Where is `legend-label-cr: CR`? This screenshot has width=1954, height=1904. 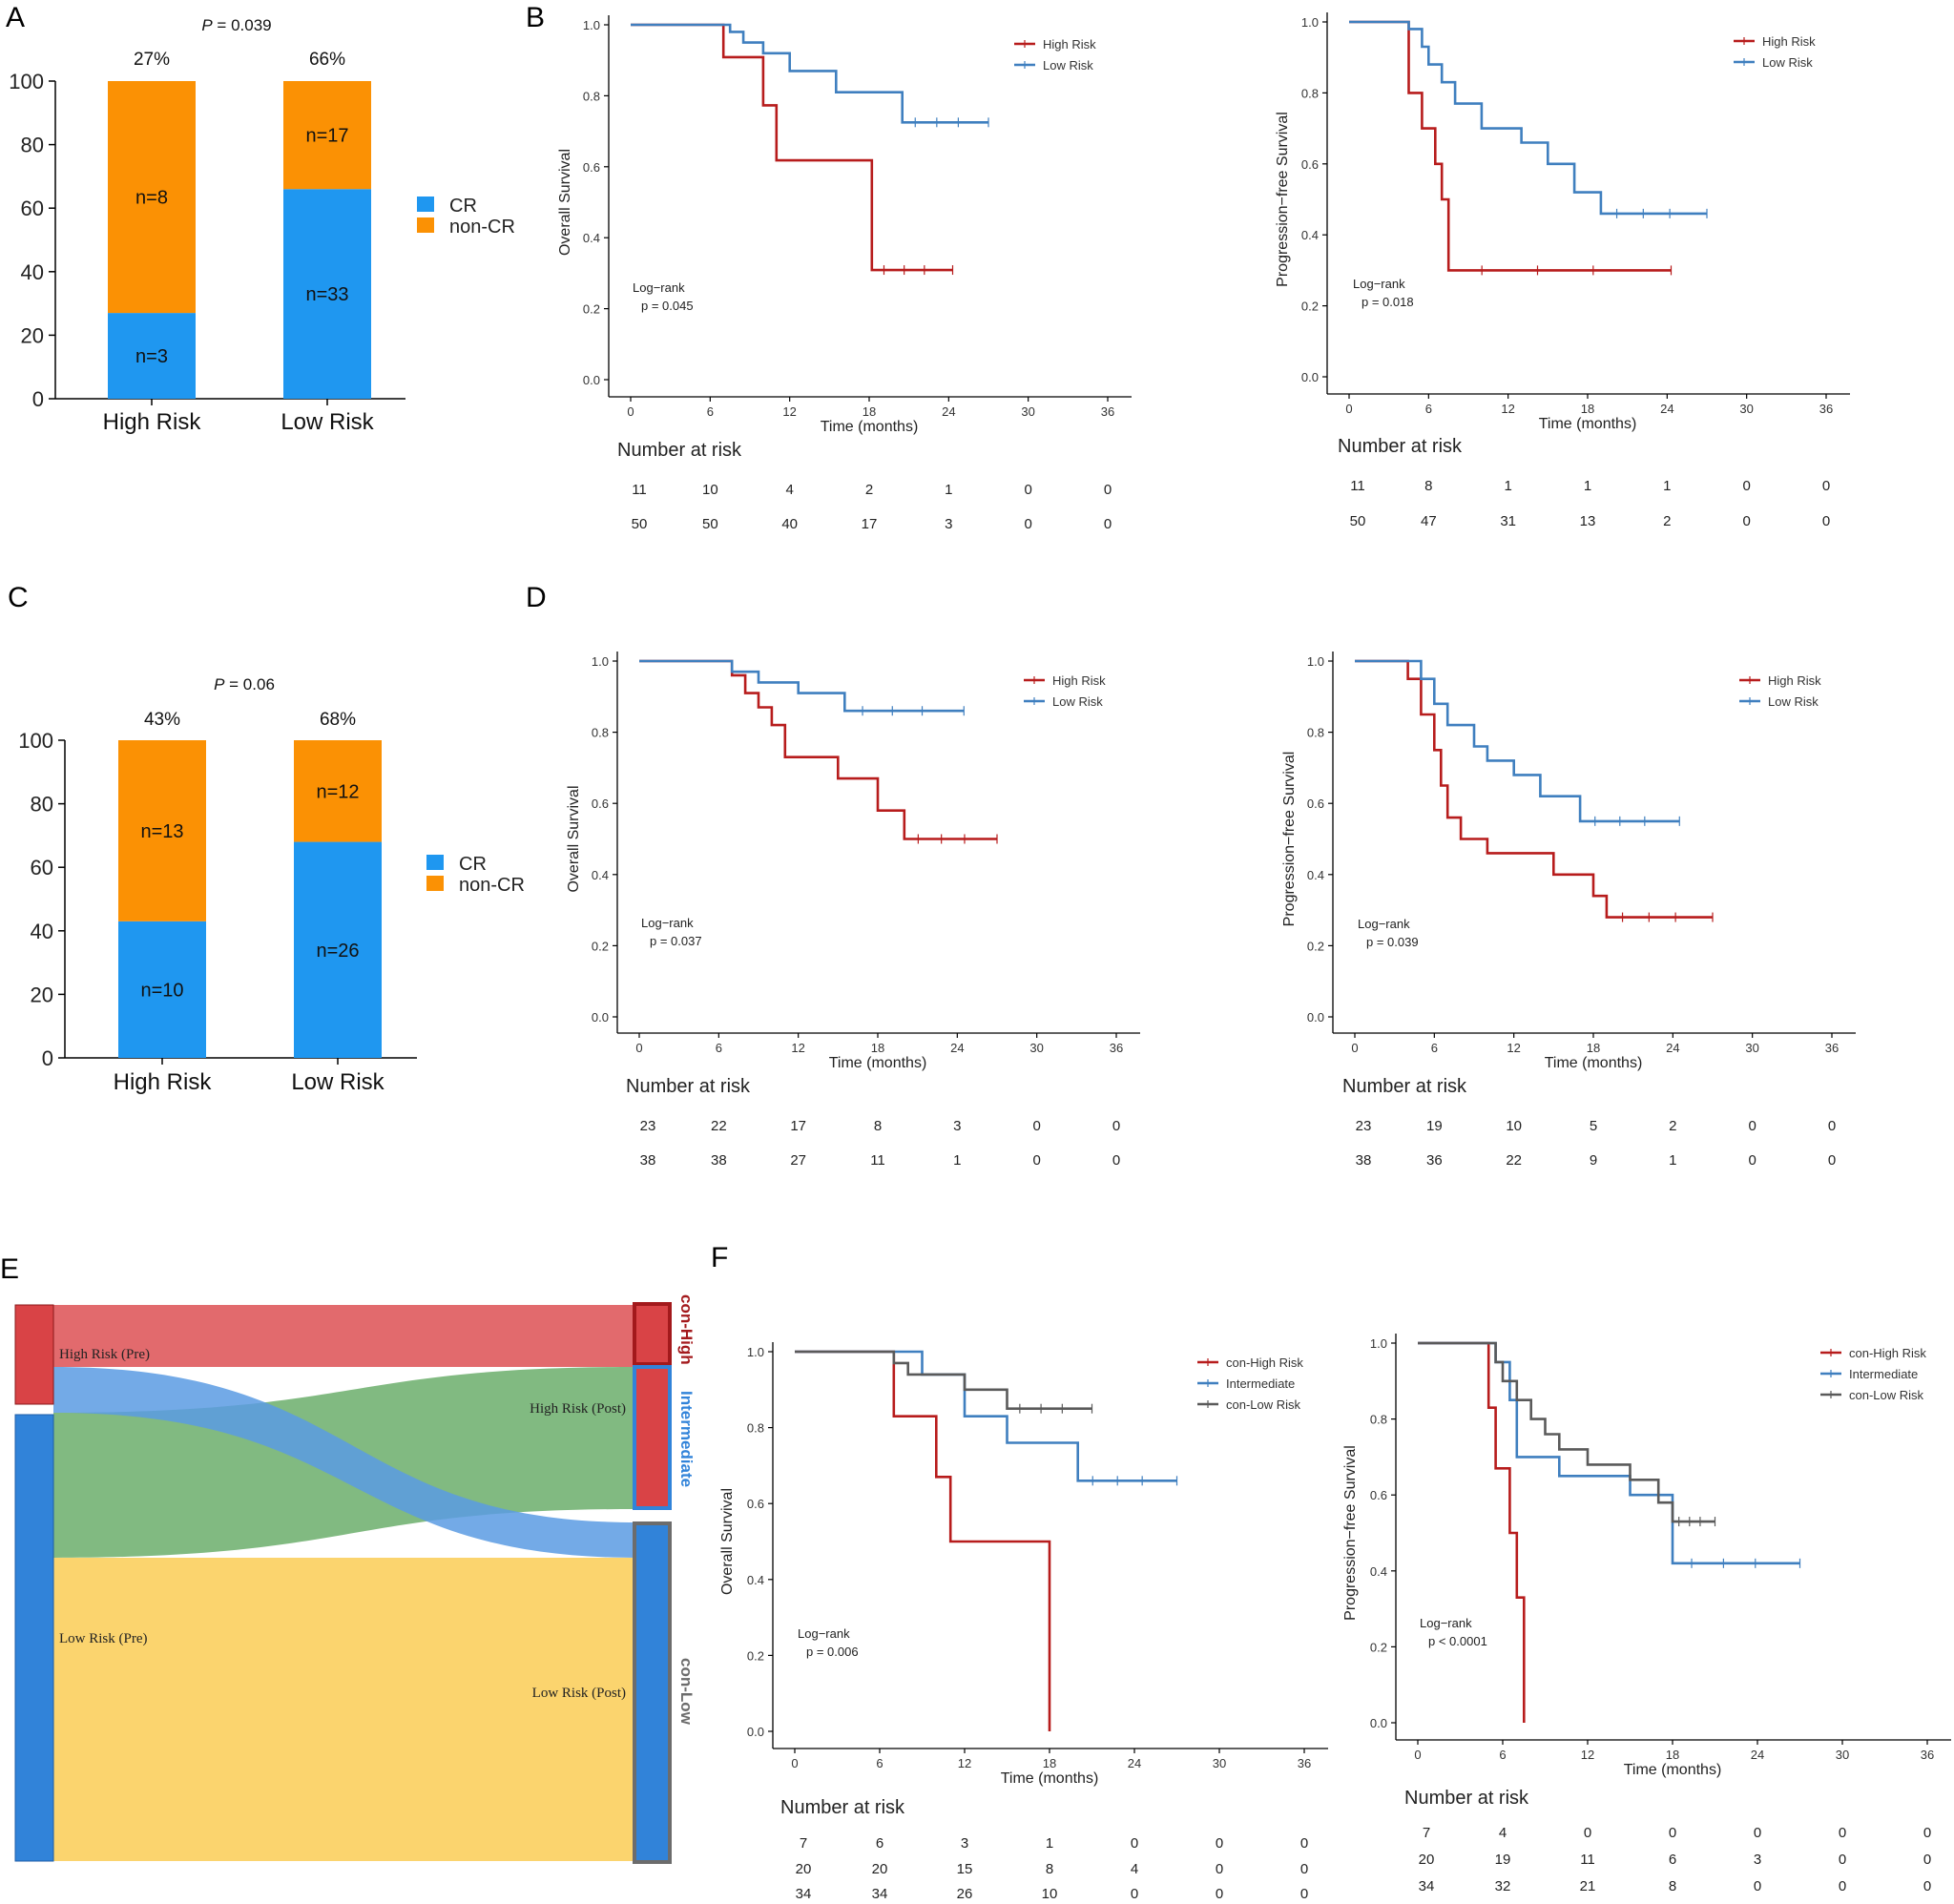
legend-label-cr: CR is located at coordinates (473, 864).